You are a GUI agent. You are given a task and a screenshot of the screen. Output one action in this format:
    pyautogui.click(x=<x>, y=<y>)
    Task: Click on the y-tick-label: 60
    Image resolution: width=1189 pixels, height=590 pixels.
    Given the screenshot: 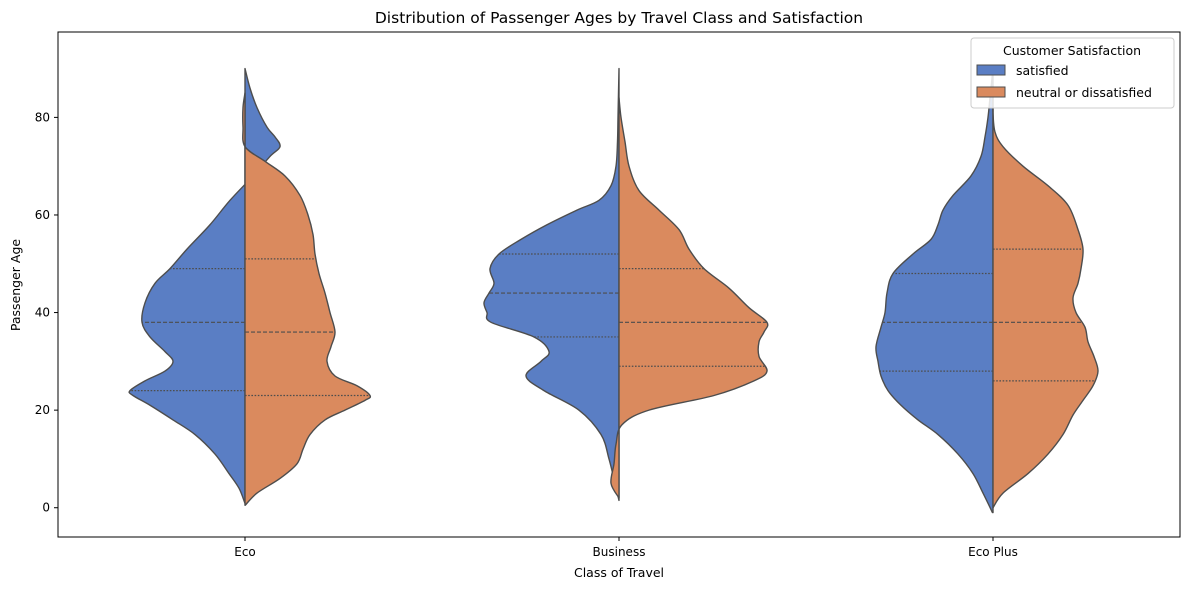 What is the action you would take?
    pyautogui.click(x=42, y=215)
    